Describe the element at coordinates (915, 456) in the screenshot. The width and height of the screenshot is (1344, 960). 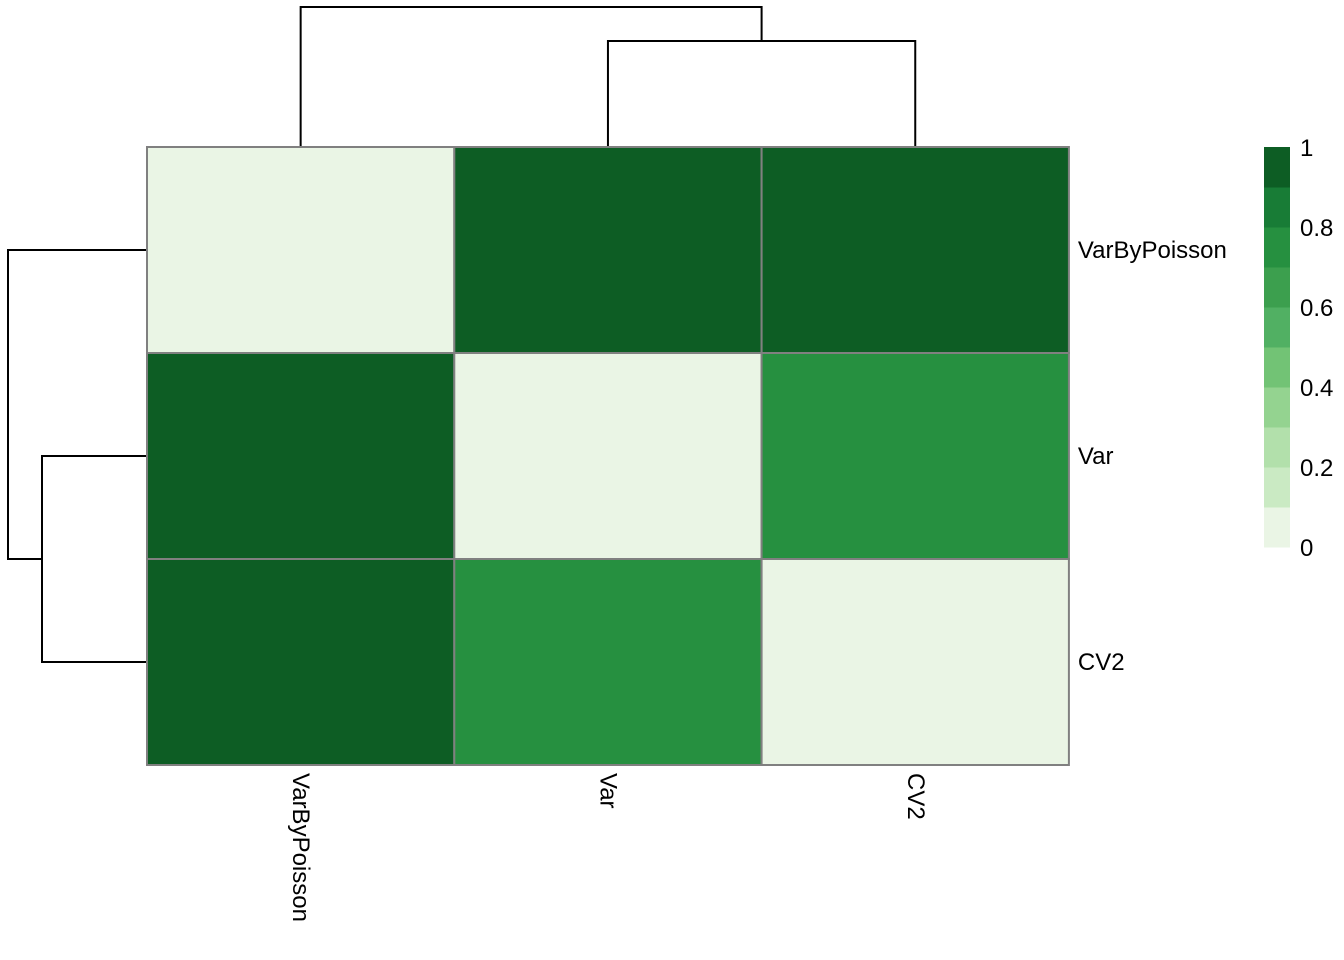
I see `heatmap-cell-Var-CV2` at that location.